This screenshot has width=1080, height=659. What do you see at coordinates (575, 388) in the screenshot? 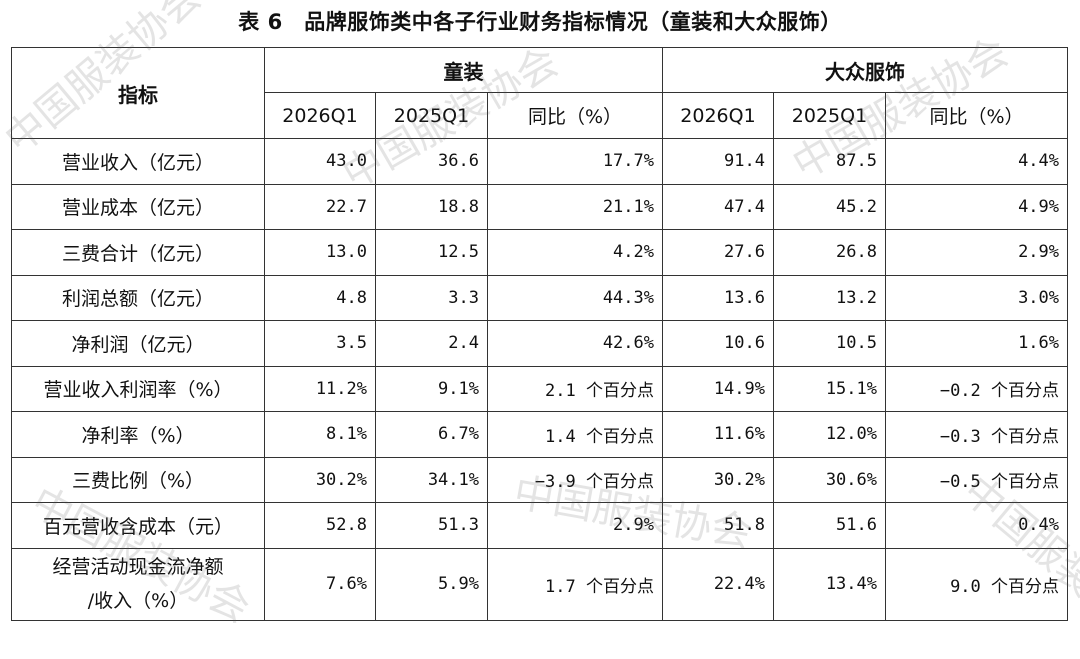
I see `table-cell: 2.1 个百分点` at bounding box center [575, 388].